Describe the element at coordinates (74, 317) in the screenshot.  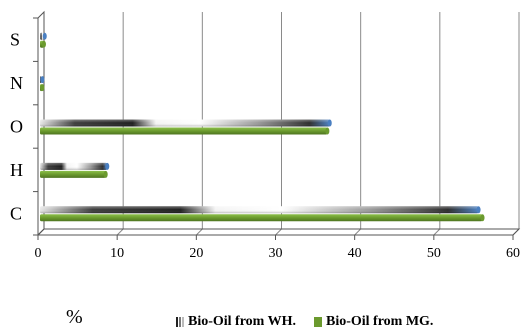
I see `x-axis-label: %` at that location.